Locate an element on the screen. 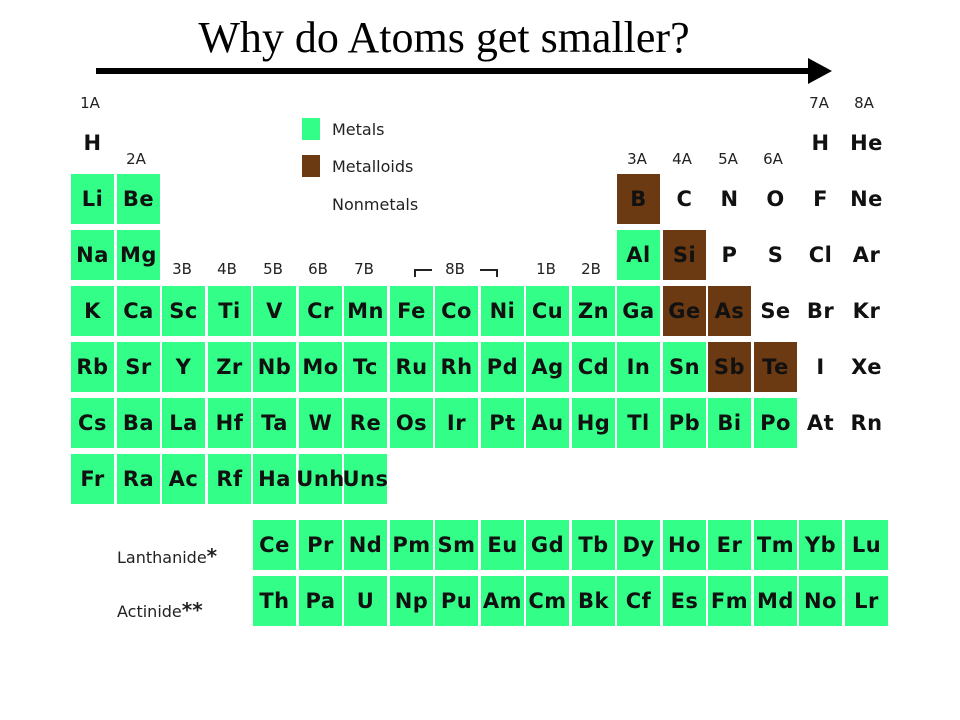 This screenshot has height=720, width=960. element-bi: Bi is located at coordinates (729, 423).